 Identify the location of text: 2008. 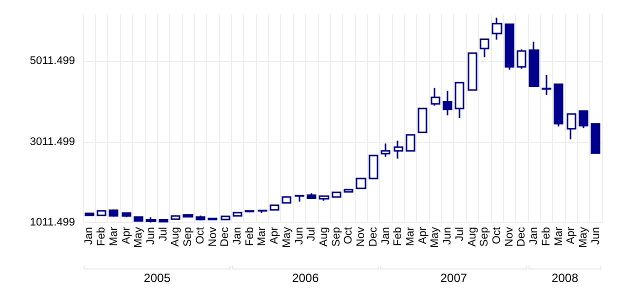
(565, 278).